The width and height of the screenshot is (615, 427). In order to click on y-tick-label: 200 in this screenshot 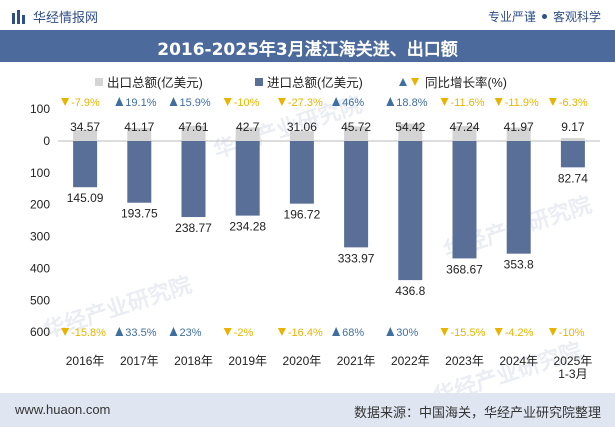, I will do `click(40, 205)`.